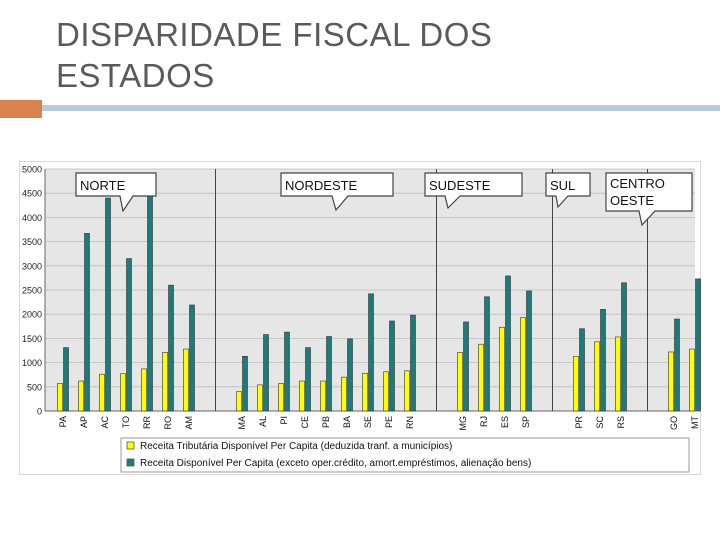  What do you see at coordinates (600, 422) in the screenshot?
I see `x-tick-label-sc: SC` at bounding box center [600, 422].